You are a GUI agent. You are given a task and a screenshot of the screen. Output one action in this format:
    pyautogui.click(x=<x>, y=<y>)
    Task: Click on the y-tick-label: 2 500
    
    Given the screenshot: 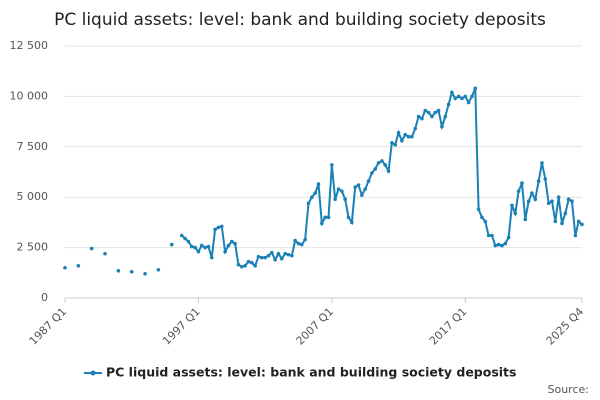 What is the action you would take?
    pyautogui.click(x=33, y=247)
    